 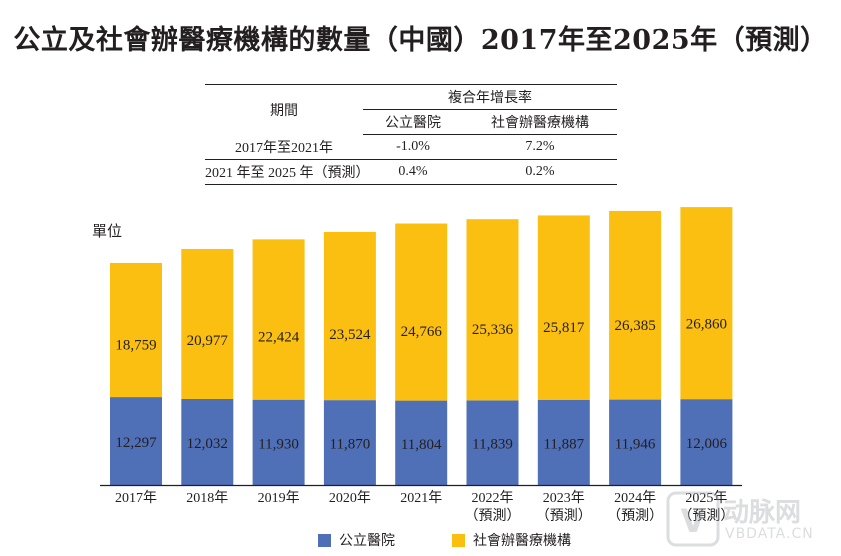 What do you see at coordinates (706, 498) in the screenshot?
I see `x-tick-label: 2025年` at bounding box center [706, 498].